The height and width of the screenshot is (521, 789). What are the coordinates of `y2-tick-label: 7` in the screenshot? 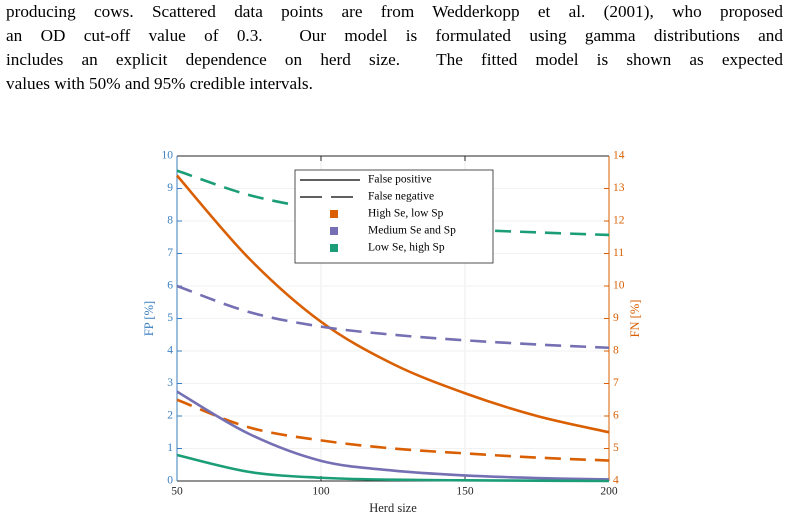 It's located at (616, 383).